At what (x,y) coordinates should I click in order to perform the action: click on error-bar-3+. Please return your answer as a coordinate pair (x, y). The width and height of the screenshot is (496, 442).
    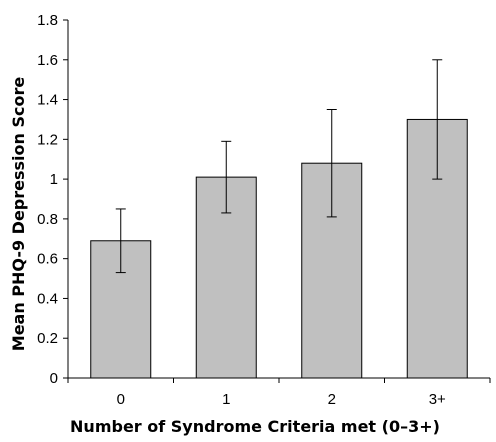
    Looking at the image, I should click on (437, 119).